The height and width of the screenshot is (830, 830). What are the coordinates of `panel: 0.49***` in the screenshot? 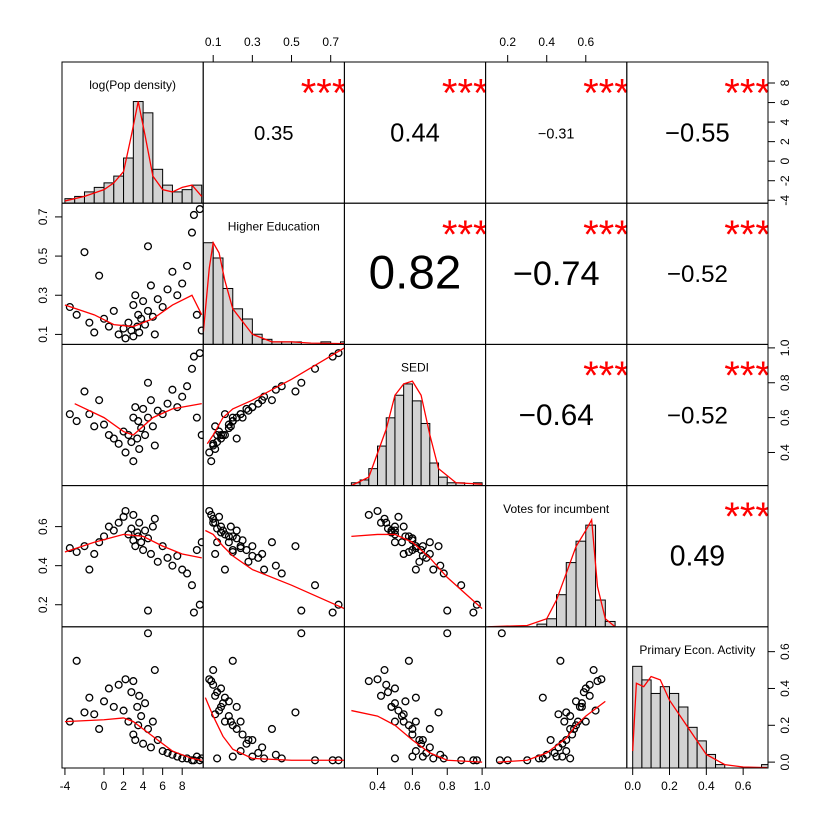 It's located at (719, 534).